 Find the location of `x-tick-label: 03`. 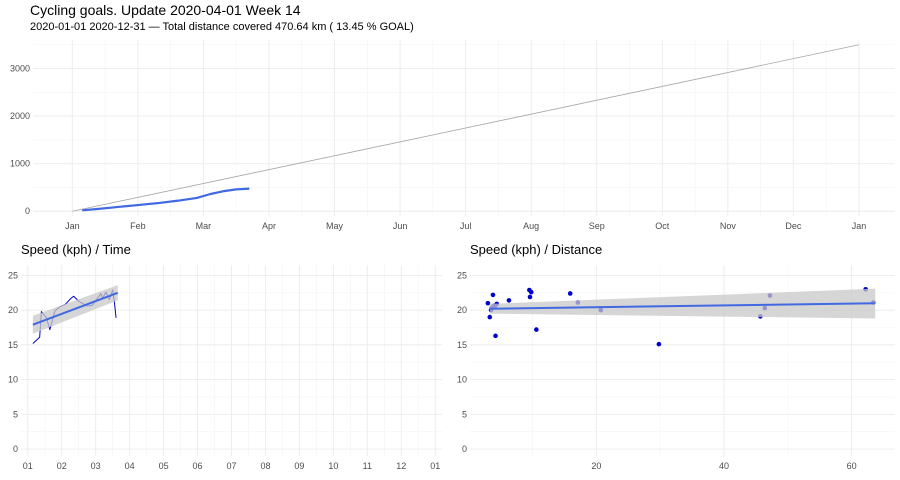

x-tick-label: 03 is located at coordinates (96, 466).